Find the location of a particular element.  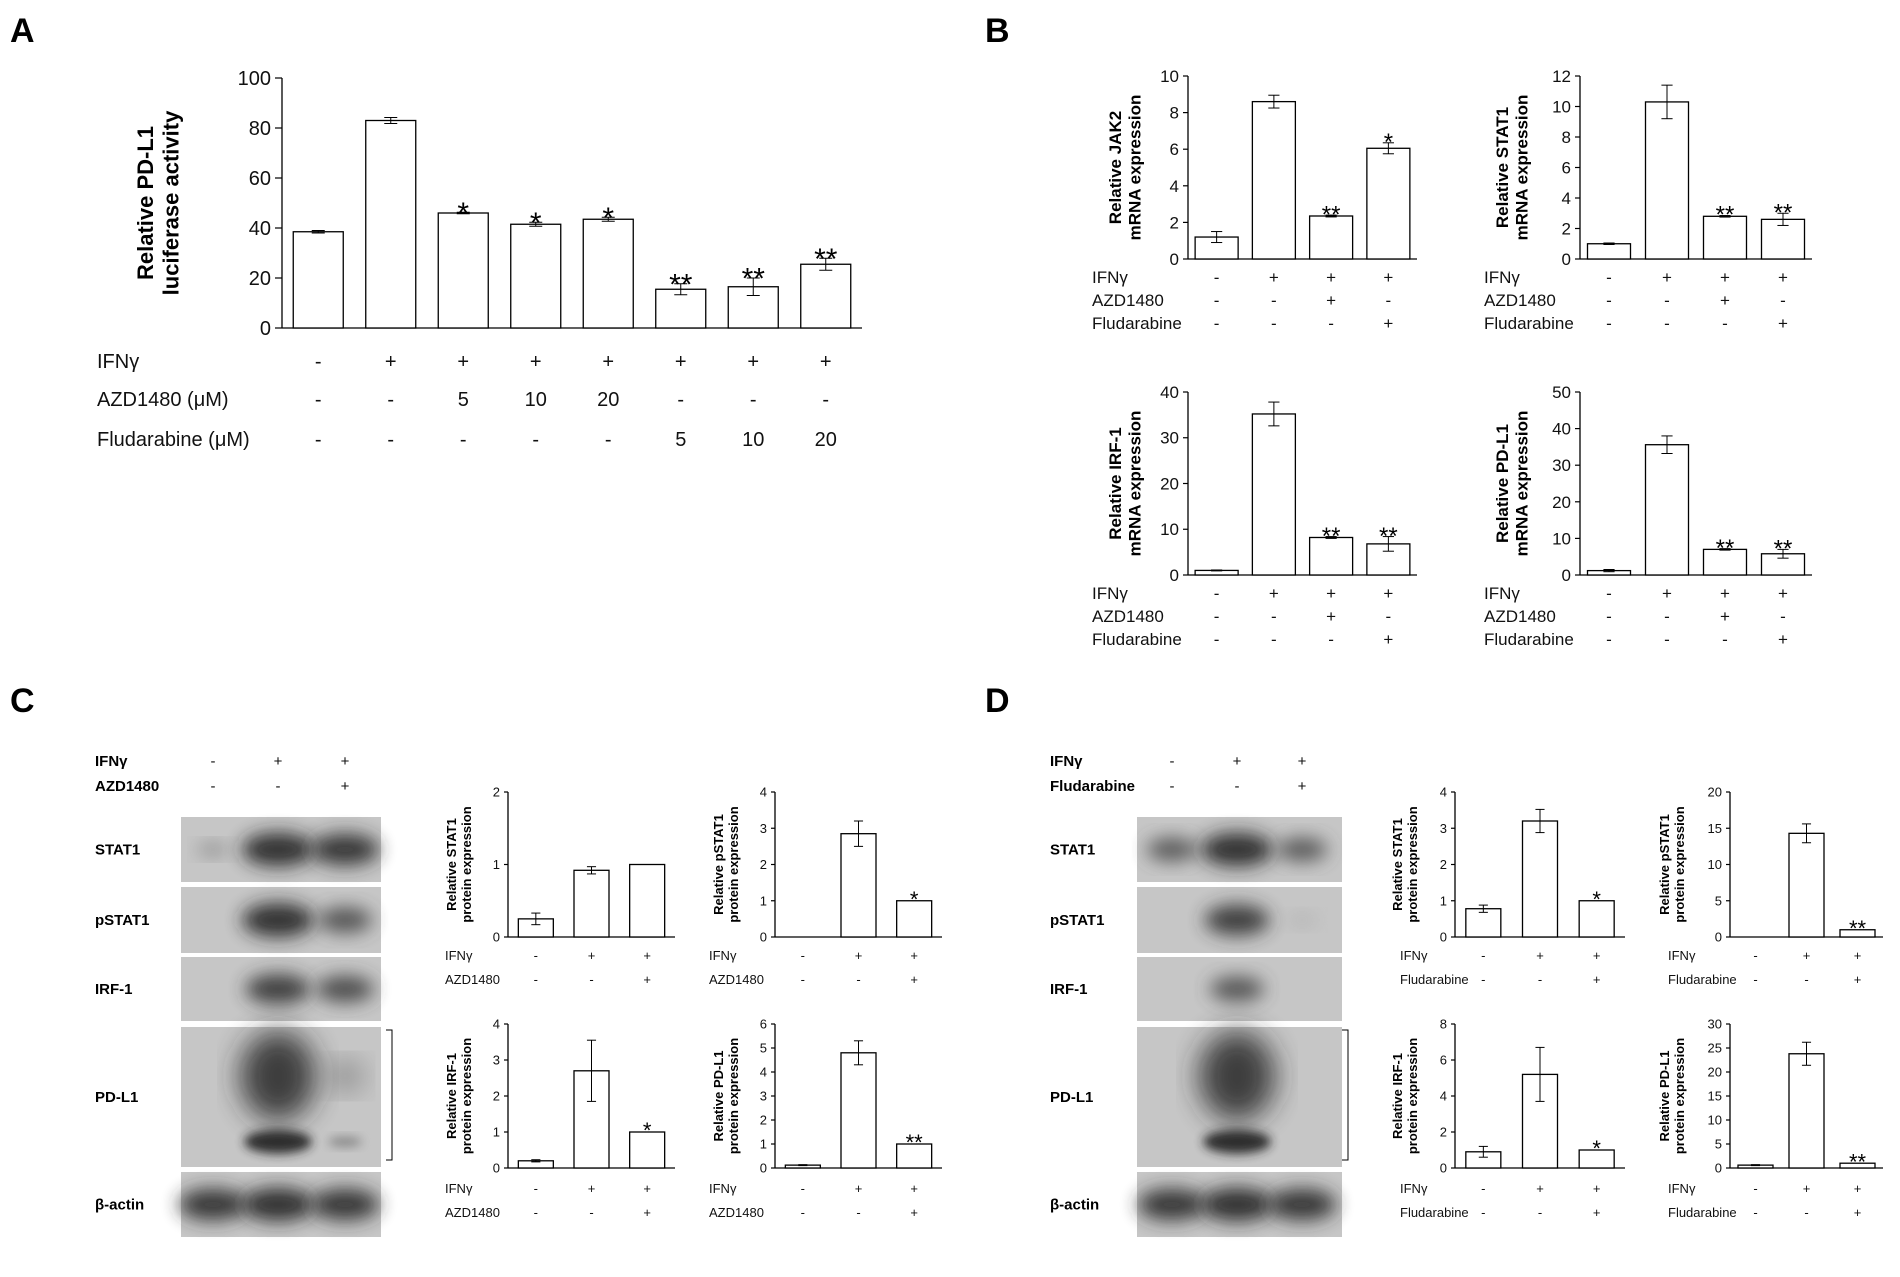

condition-label: Fludarabine (μM) is located at coordinates (173, 440).